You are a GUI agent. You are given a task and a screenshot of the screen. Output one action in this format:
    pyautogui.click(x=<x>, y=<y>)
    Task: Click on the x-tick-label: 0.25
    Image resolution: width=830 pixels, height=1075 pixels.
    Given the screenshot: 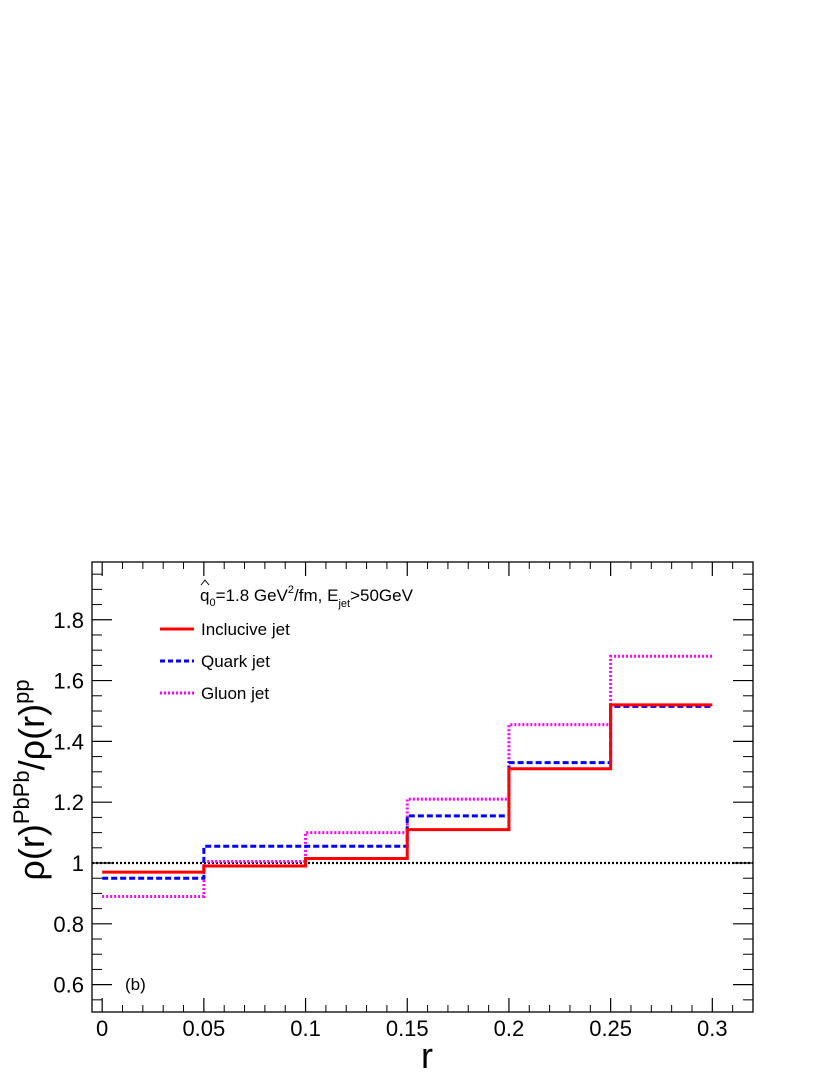 What is the action you would take?
    pyautogui.click(x=610, y=1028)
    